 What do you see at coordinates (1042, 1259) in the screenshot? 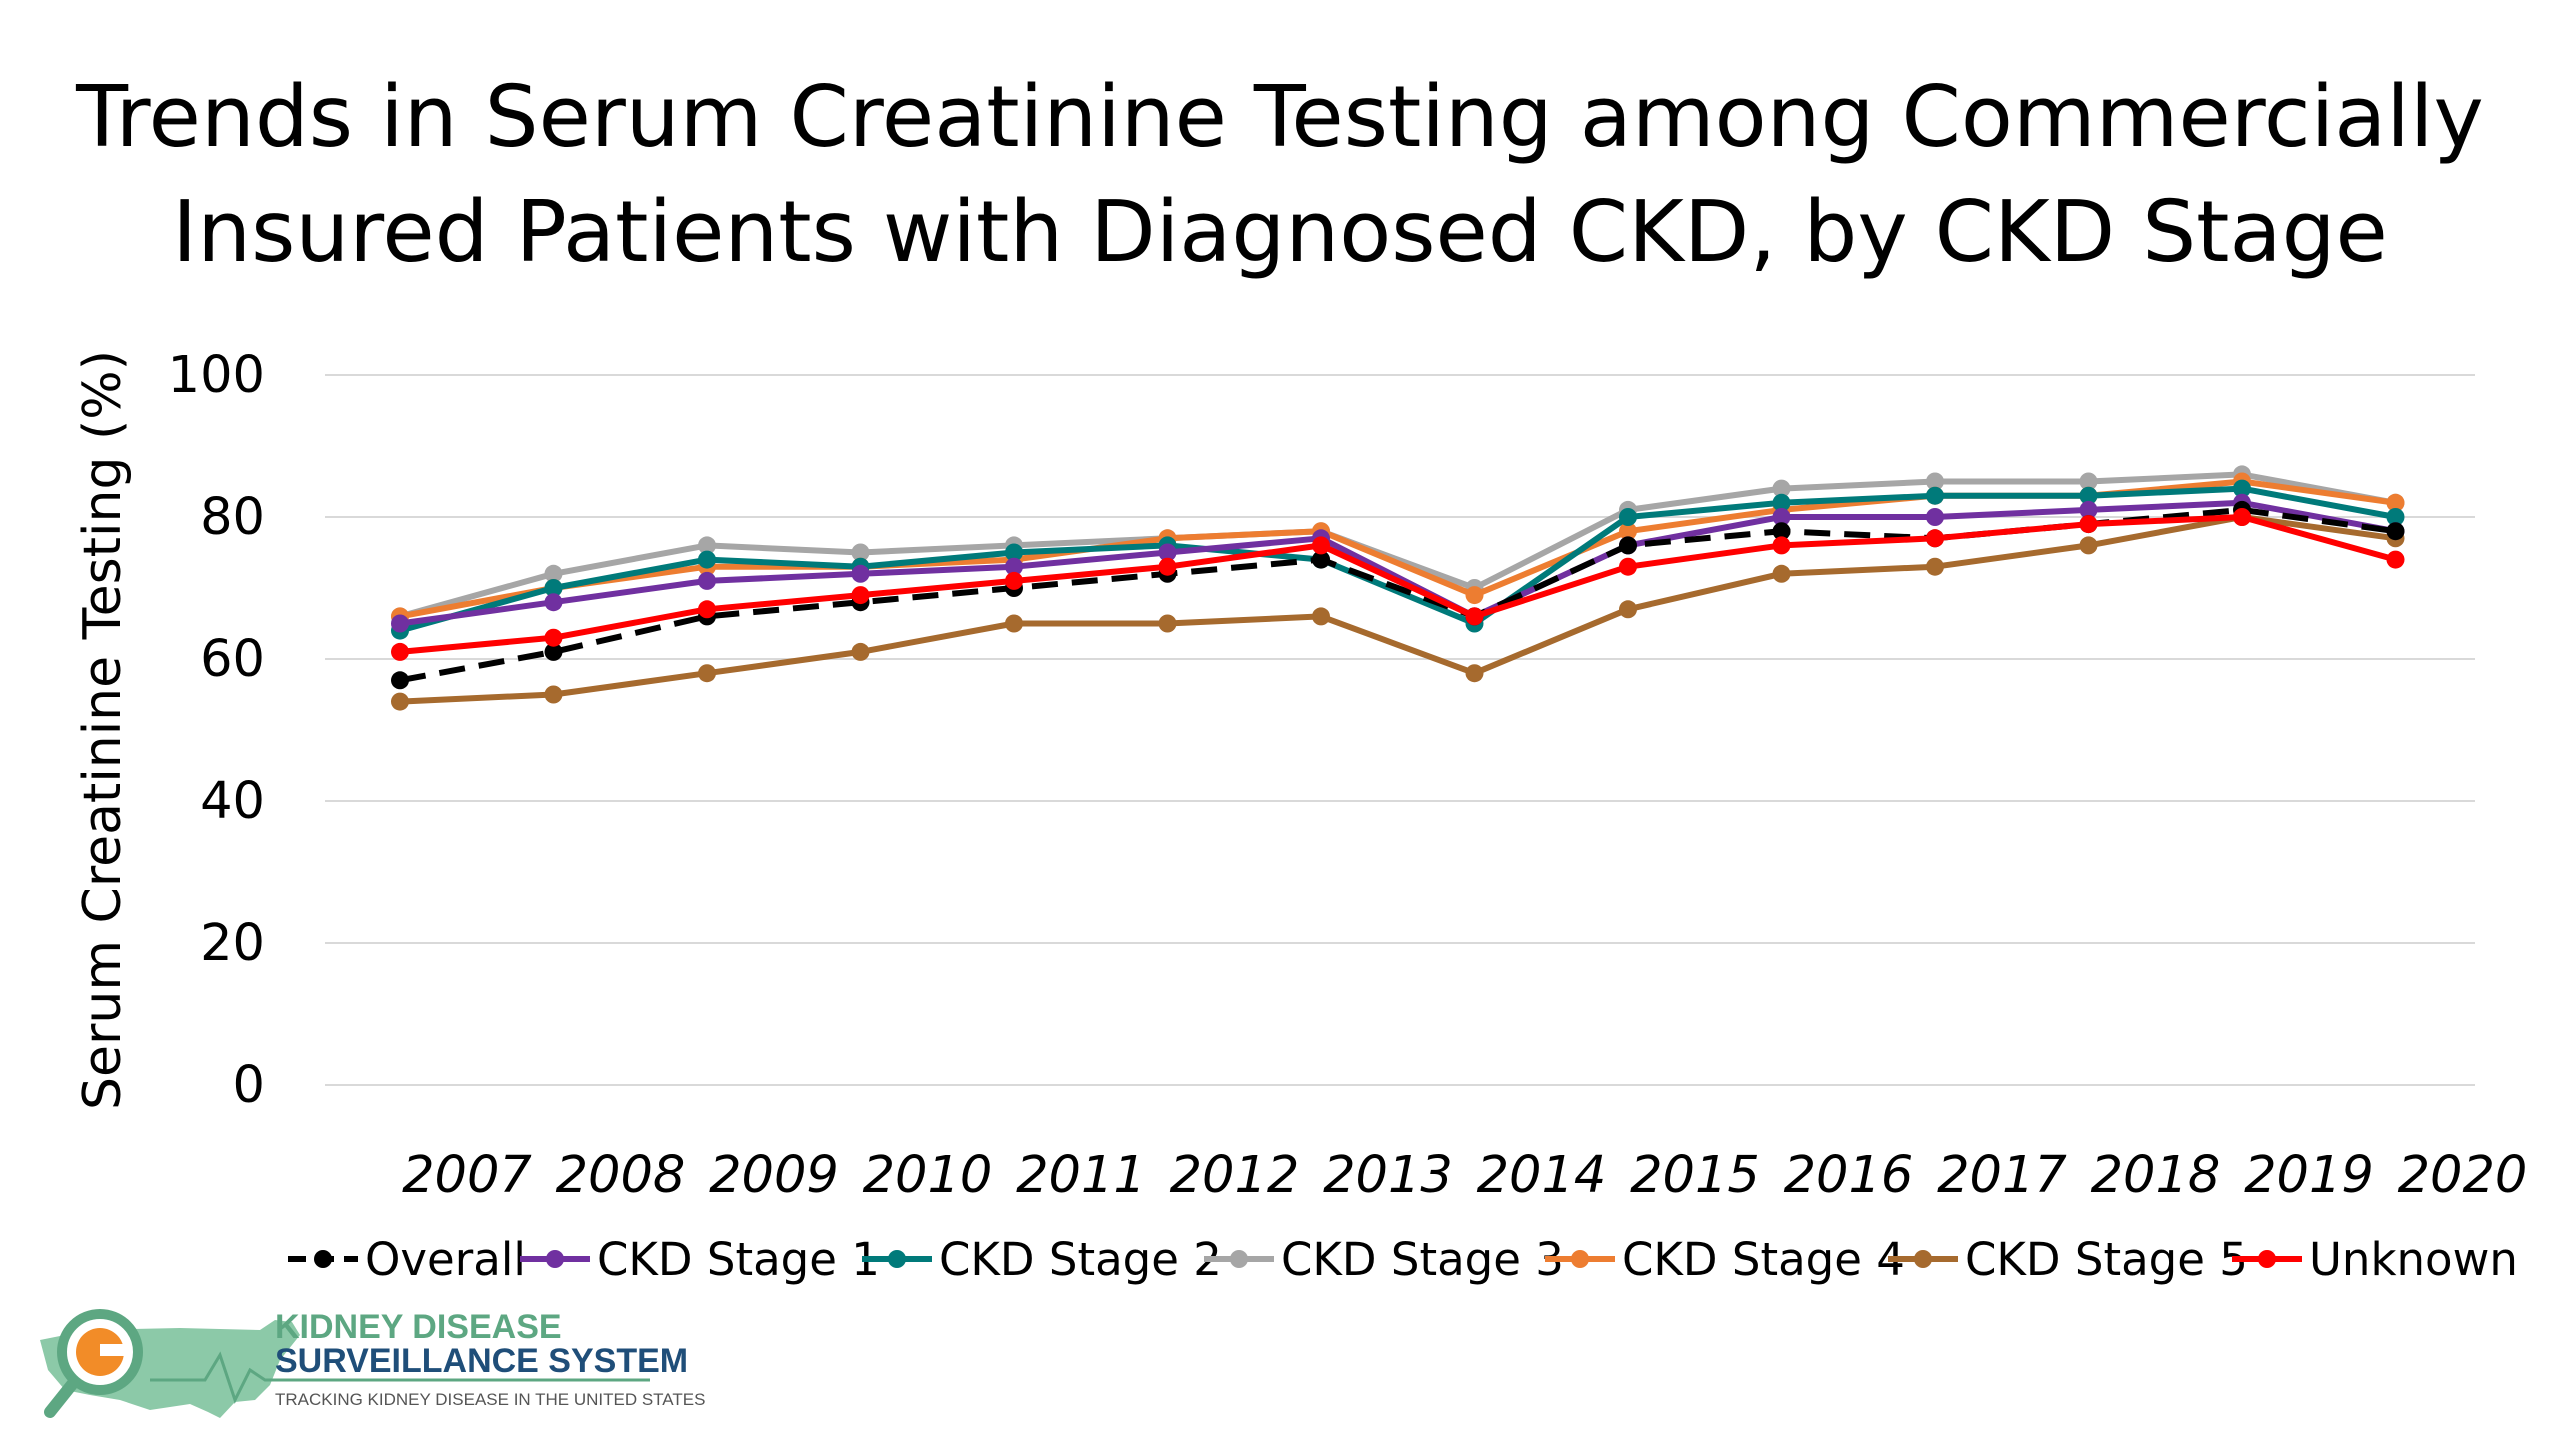
I see `legend-item: CKD Stage 2` at bounding box center [1042, 1259].